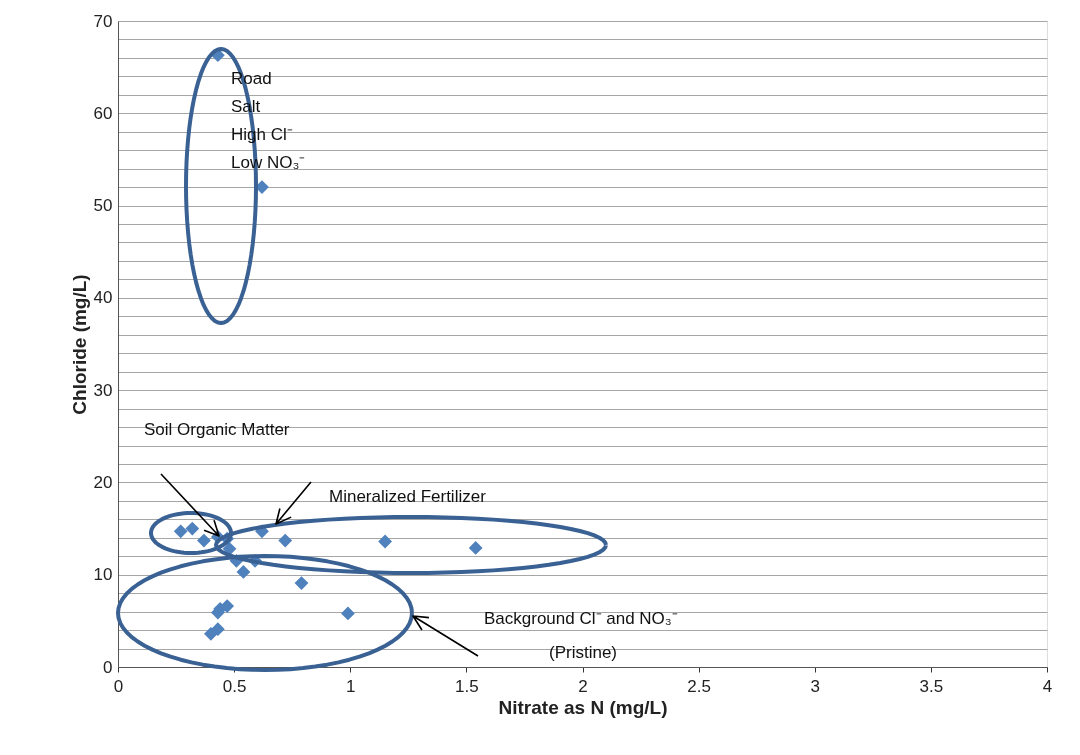 This screenshot has height=755, width=1080. What do you see at coordinates (583, 686) in the screenshot?
I see `x-tick-label: 2` at bounding box center [583, 686].